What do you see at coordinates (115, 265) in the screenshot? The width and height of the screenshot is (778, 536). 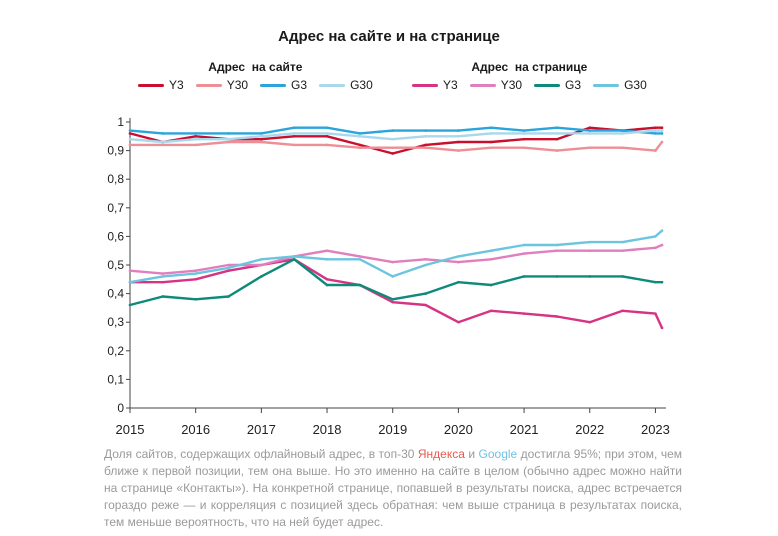 I see `y-tick-label: 0,5` at bounding box center [115, 265].